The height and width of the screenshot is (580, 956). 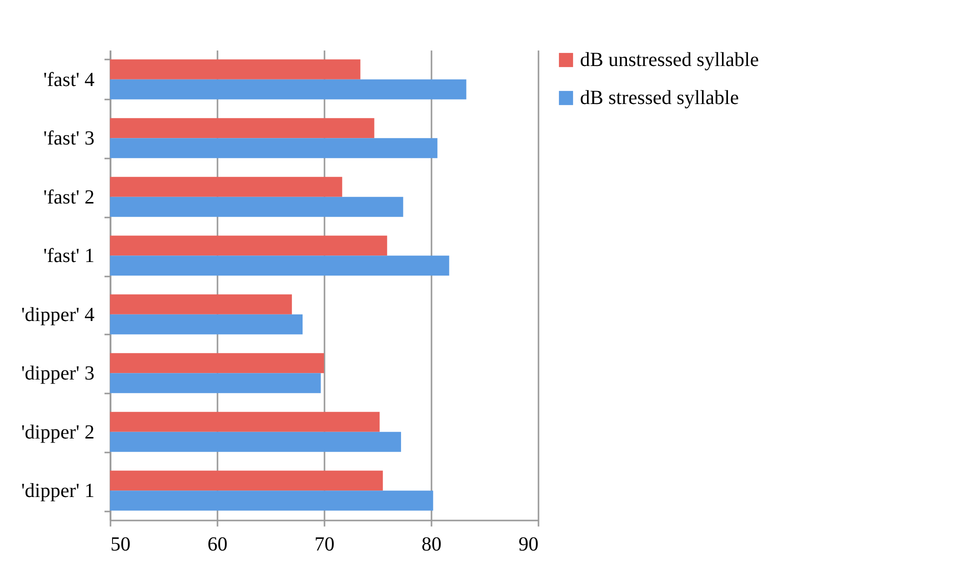 I want to click on y-tick-label: 'dipper' 1, so click(x=57, y=491).